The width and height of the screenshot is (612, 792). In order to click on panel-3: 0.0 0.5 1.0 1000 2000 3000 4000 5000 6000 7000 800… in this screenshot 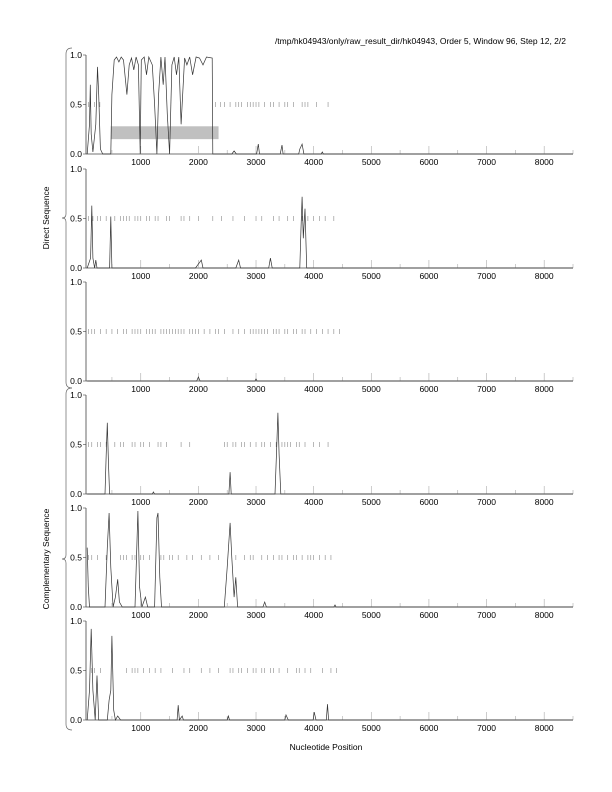, I will do `click(322, 335)`.